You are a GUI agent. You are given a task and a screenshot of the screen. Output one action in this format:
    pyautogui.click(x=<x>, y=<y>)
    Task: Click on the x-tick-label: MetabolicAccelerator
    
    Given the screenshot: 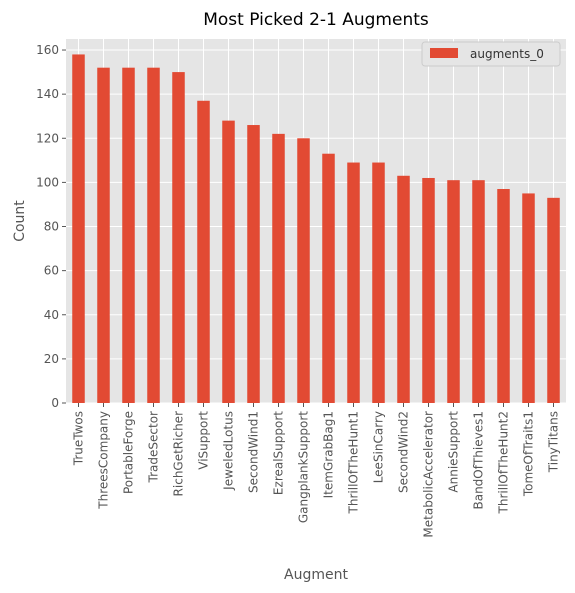 What is the action you would take?
    pyautogui.click(x=429, y=474)
    